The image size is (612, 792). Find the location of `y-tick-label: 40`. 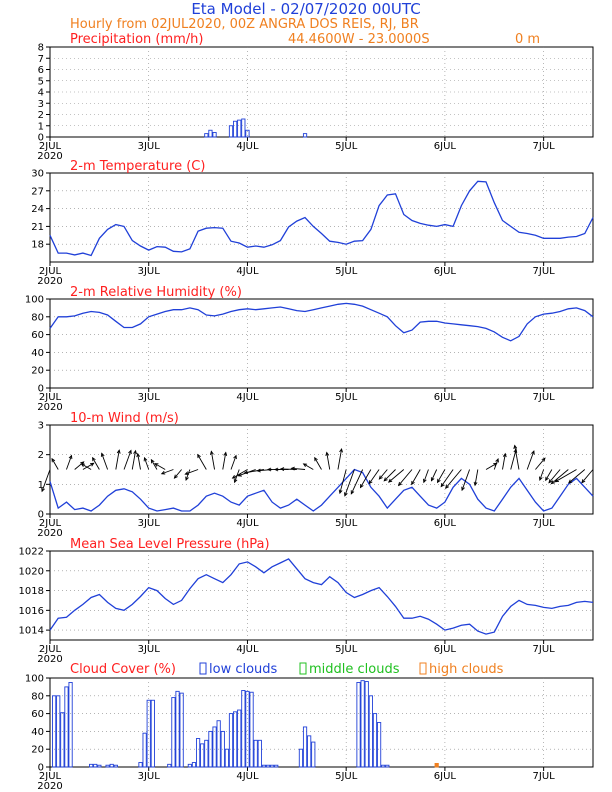

y-tick-label: 40 is located at coordinates (37, 732).